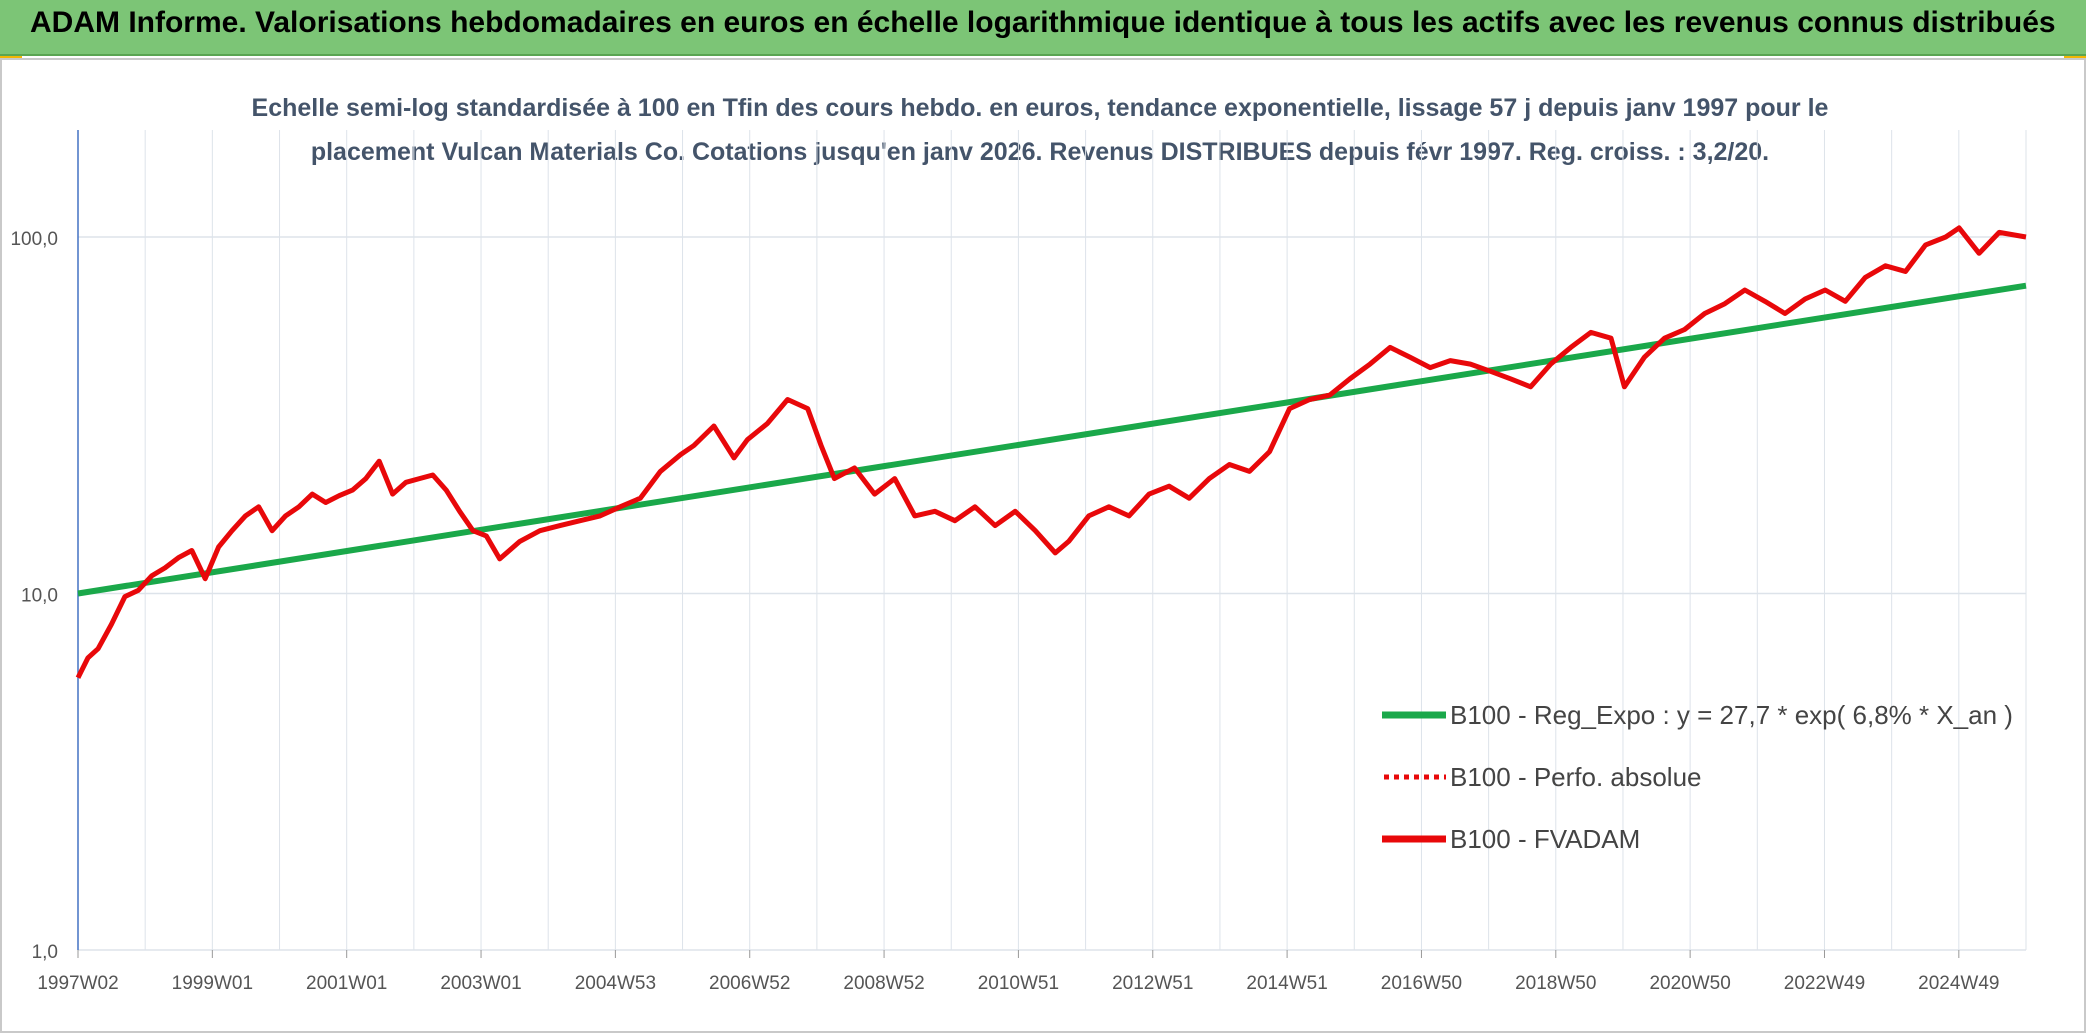  What do you see at coordinates (1689, 983) in the screenshot?
I see `x-tick-label: 2020W50` at bounding box center [1689, 983].